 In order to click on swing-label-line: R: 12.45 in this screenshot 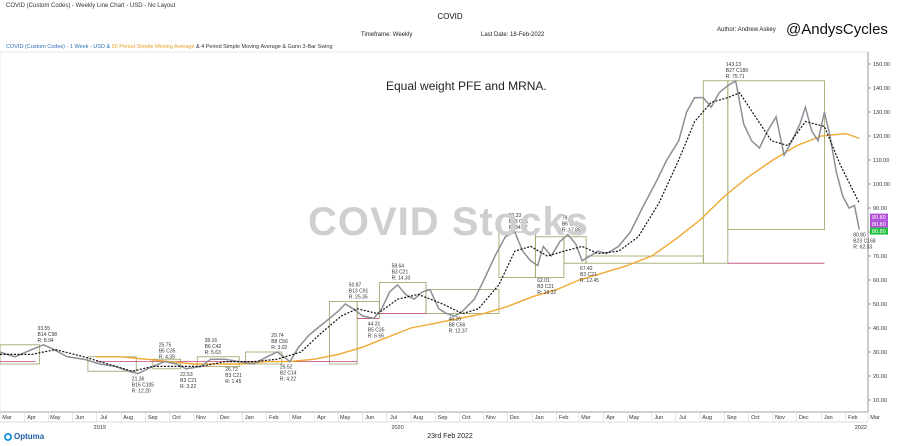, I will do `click(589, 281)`.